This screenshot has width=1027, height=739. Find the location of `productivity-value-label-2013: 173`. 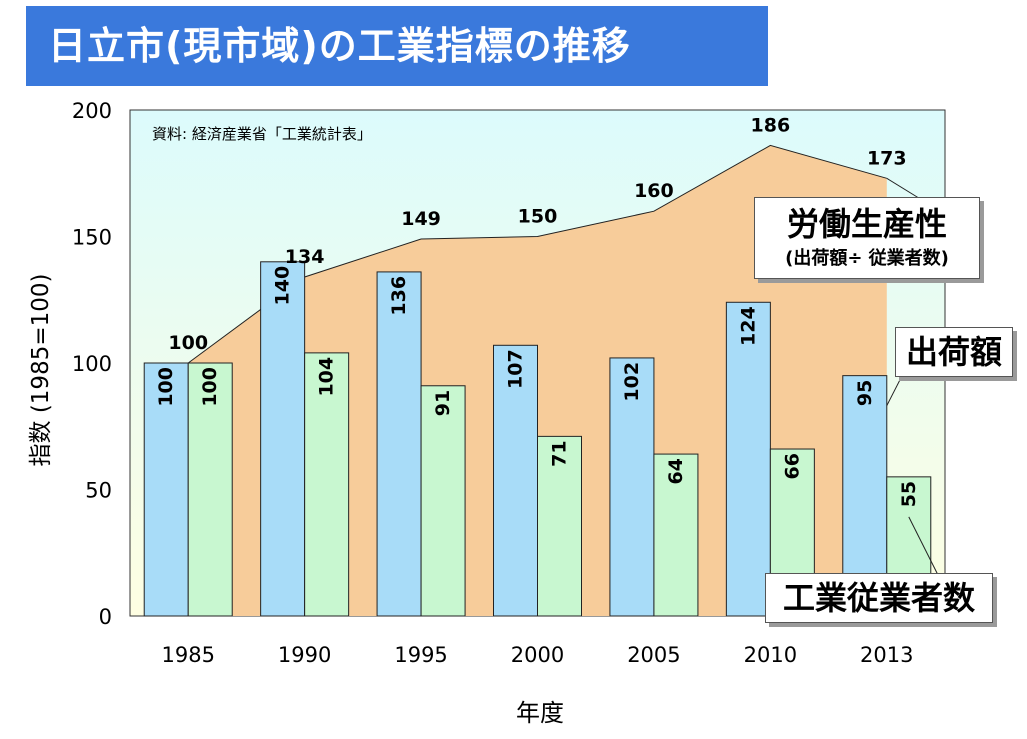

productivity-value-label-2013: 173 is located at coordinates (887, 158).